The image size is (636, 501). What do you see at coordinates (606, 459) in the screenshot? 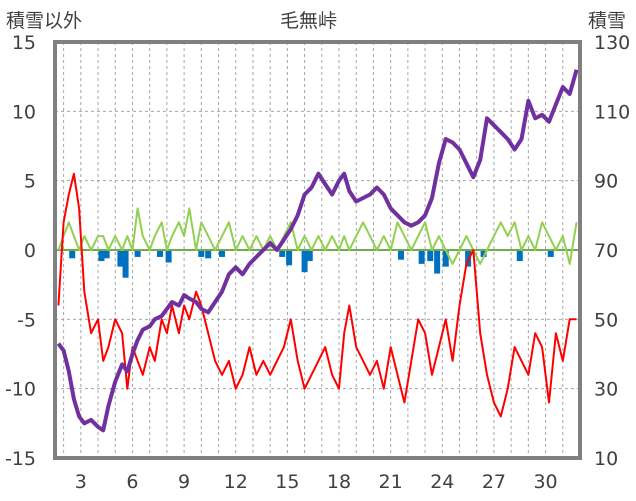
I see `right-tick-label: 10` at bounding box center [606, 459].